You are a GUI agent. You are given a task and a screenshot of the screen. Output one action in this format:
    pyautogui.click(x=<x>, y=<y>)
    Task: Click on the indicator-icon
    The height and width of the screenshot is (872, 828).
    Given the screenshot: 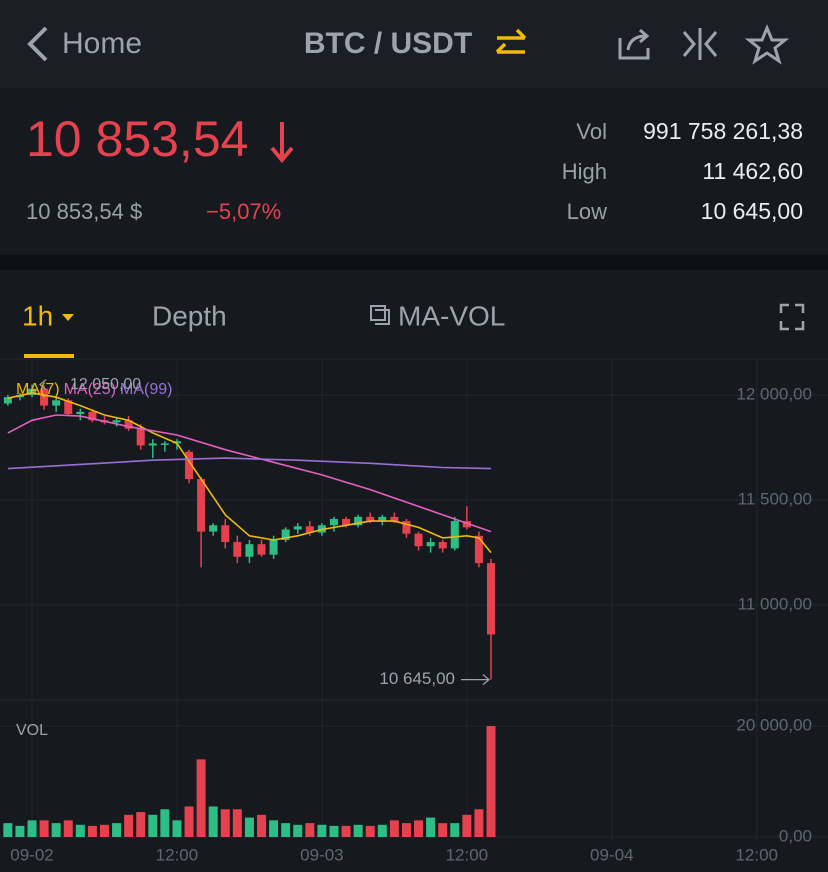 What is the action you would take?
    pyautogui.click(x=380, y=315)
    